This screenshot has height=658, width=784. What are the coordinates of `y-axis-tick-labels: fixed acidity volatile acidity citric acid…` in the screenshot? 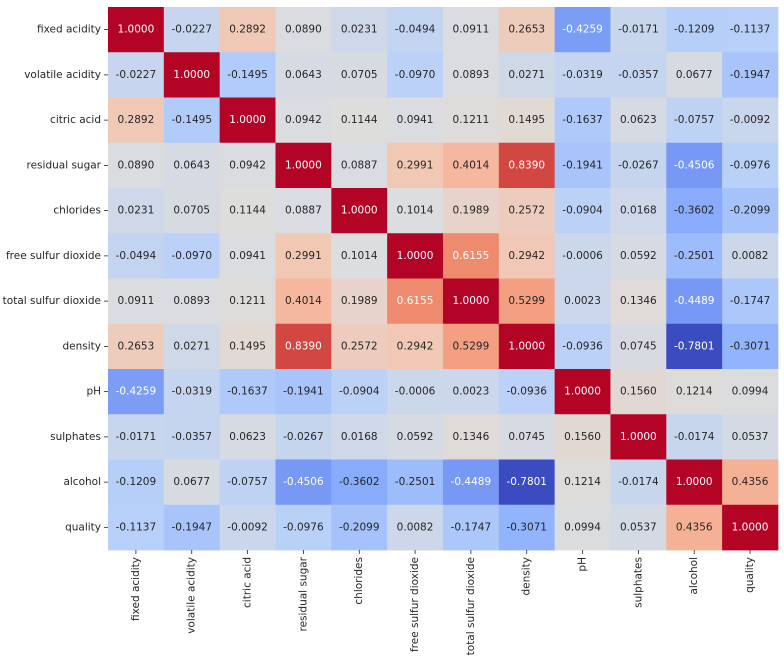 It's located at (55, 278).